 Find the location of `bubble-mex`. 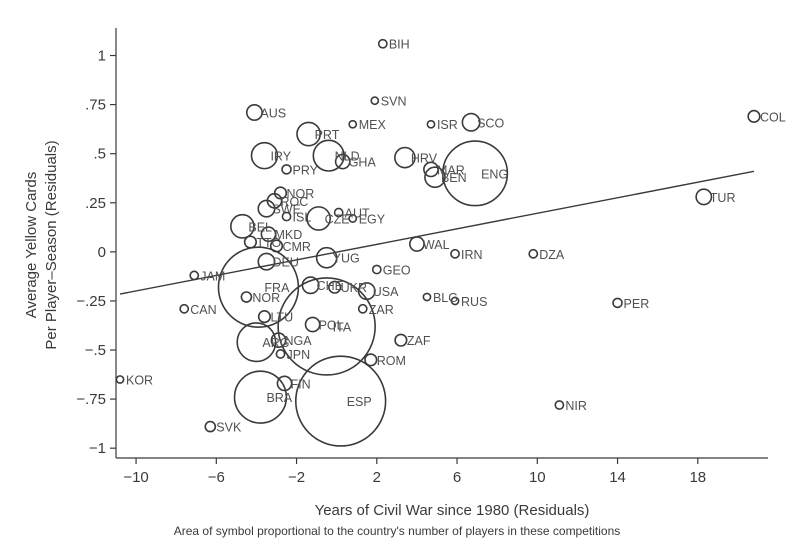

bubble-mex is located at coordinates (353, 124).